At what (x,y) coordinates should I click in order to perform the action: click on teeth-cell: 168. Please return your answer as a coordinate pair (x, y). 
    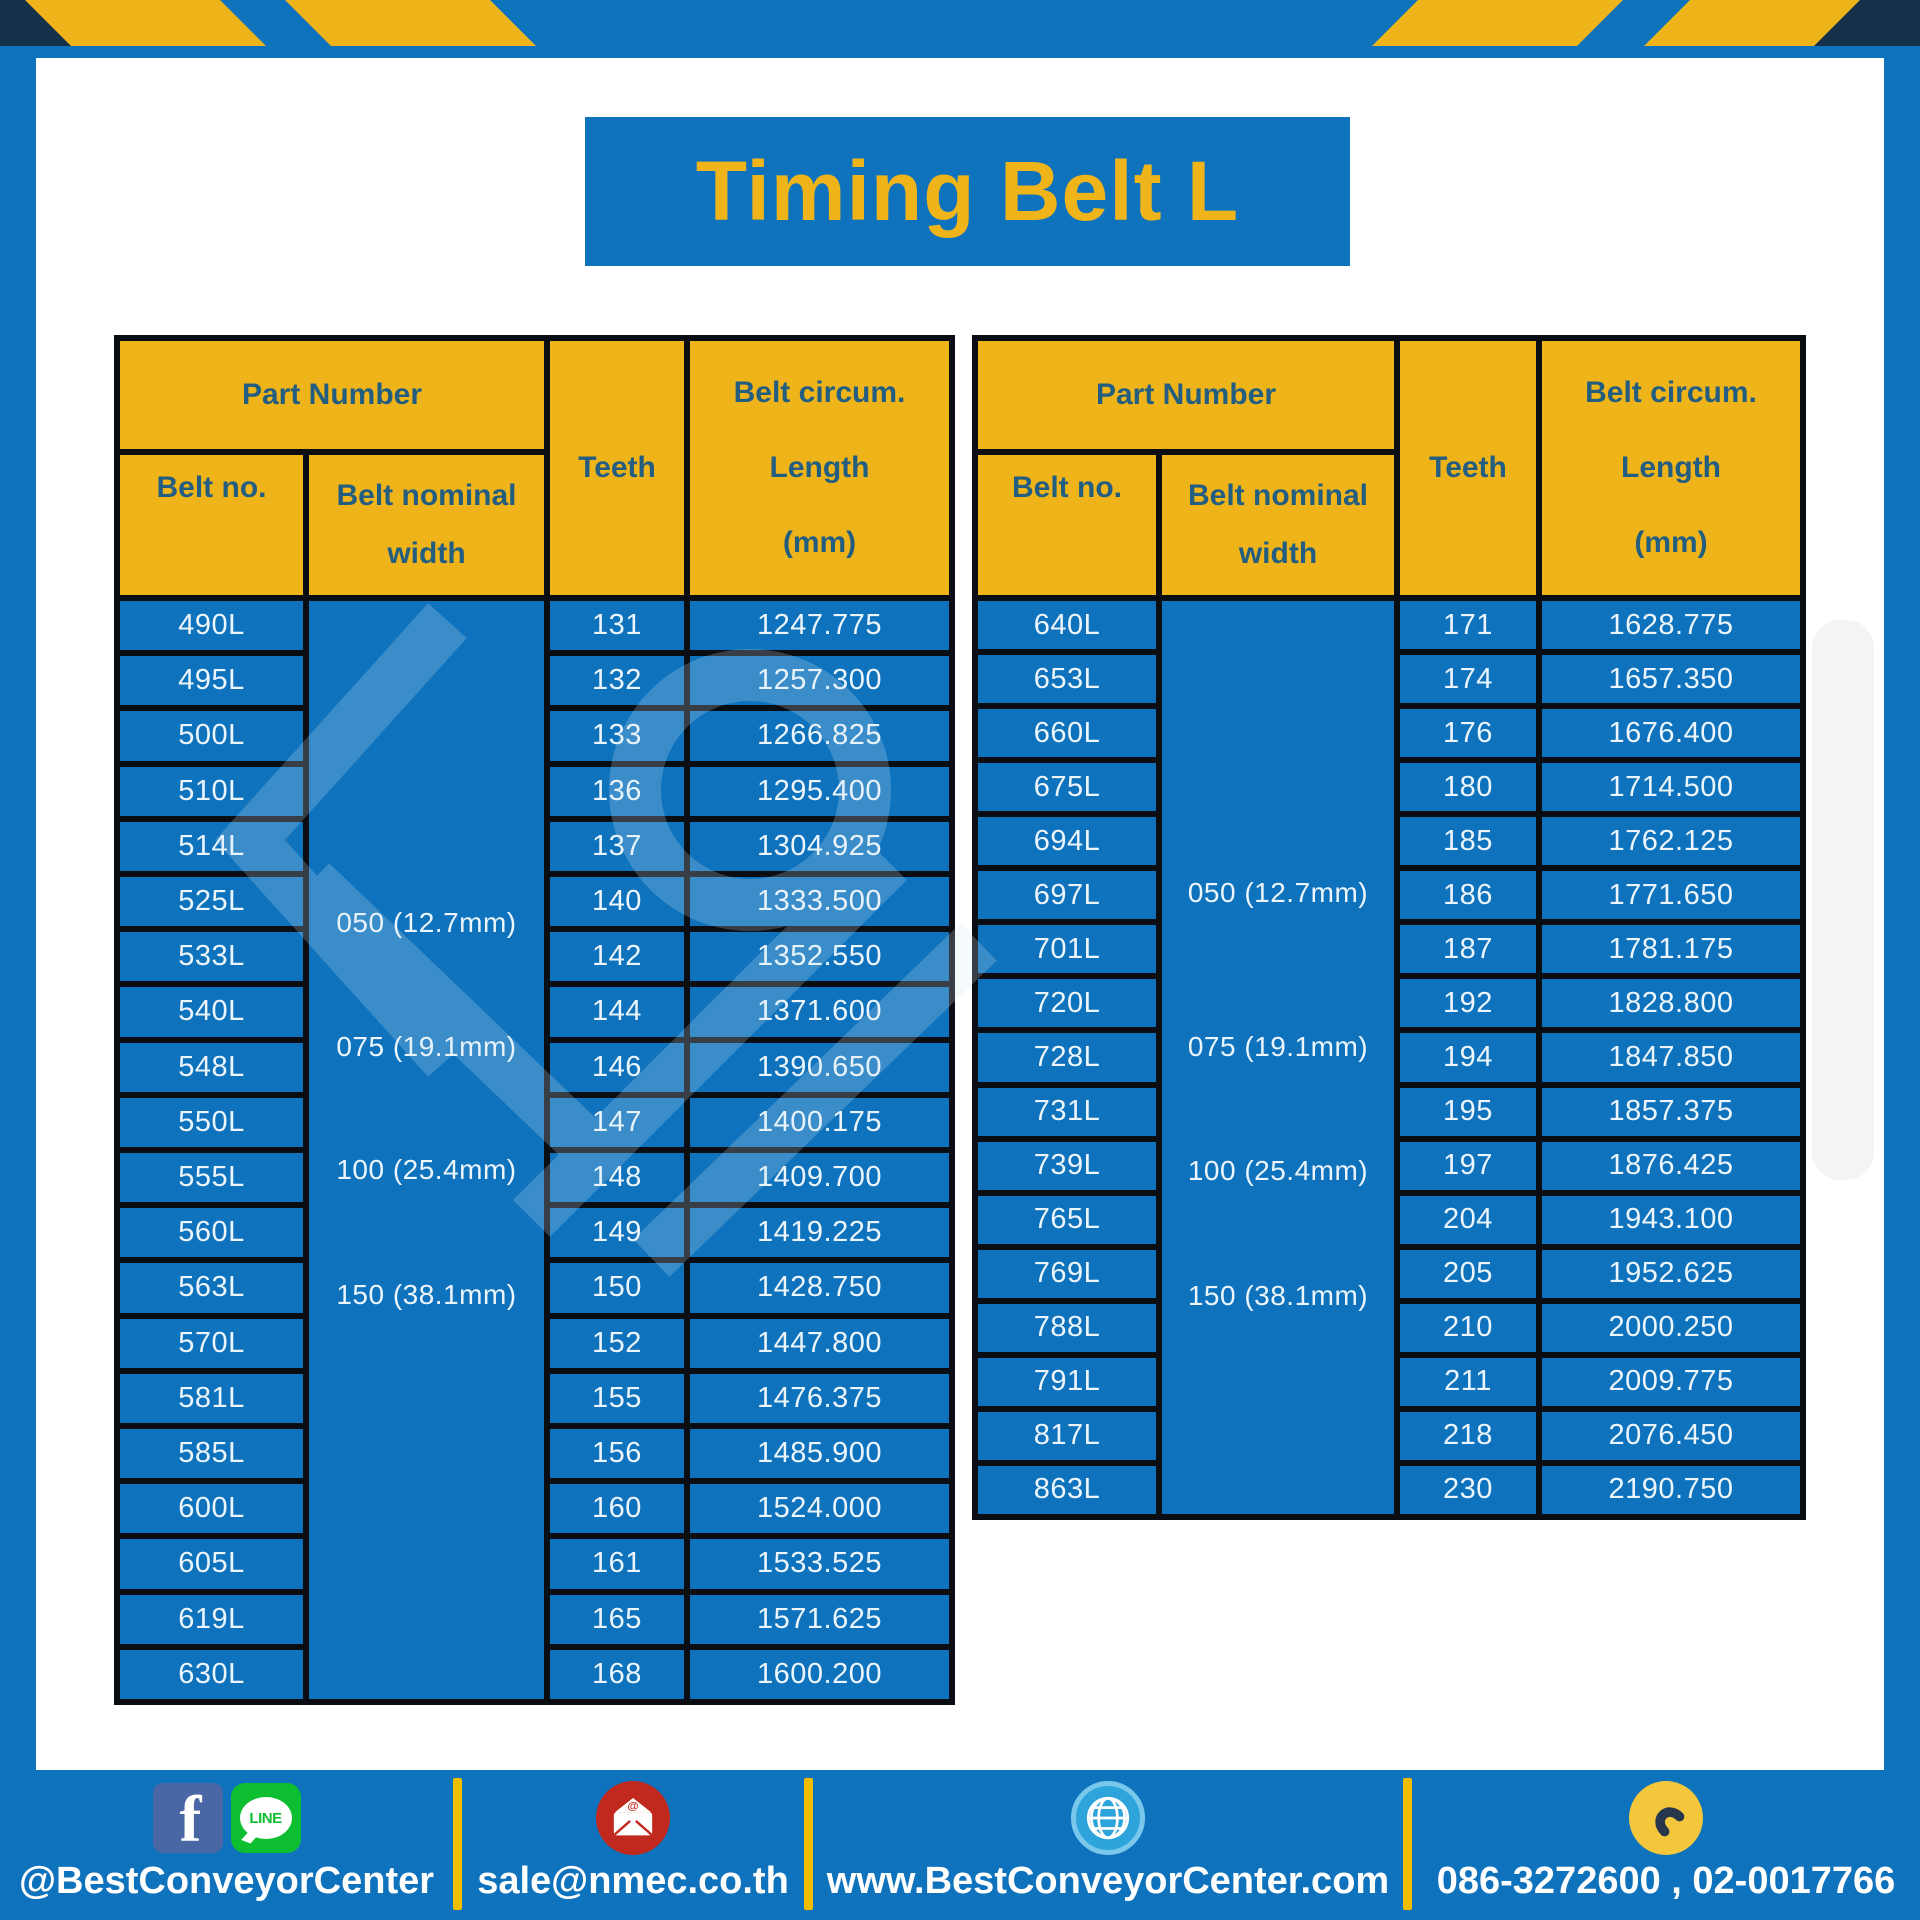
    Looking at the image, I should click on (617, 1674).